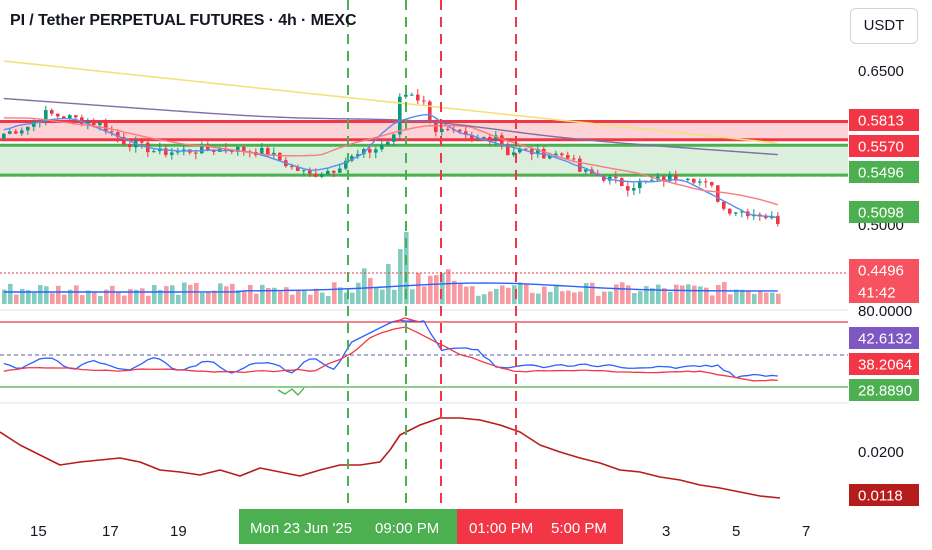  Describe the element at coordinates (390, 287) in the screenshot. I see `volume-ma-line` at that location.